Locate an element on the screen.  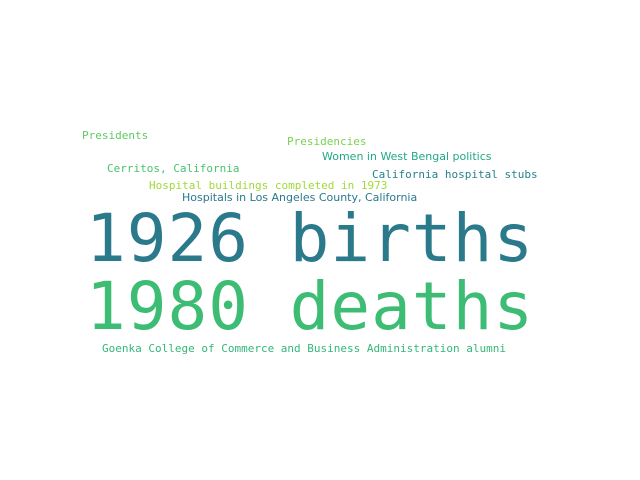
word-presidents: Presidents is located at coordinates (115, 135).